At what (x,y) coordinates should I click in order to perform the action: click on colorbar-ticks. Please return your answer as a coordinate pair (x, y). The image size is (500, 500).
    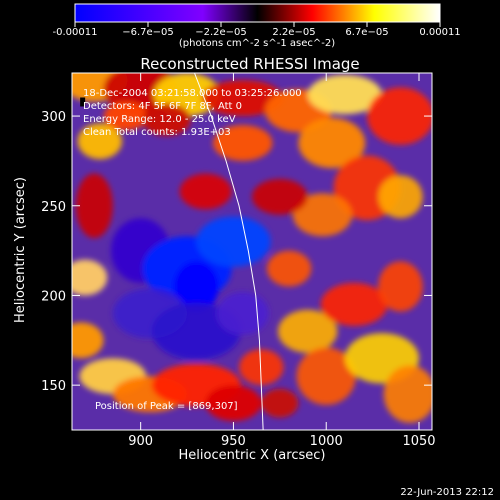
    Looking at the image, I should click on (257, 24).